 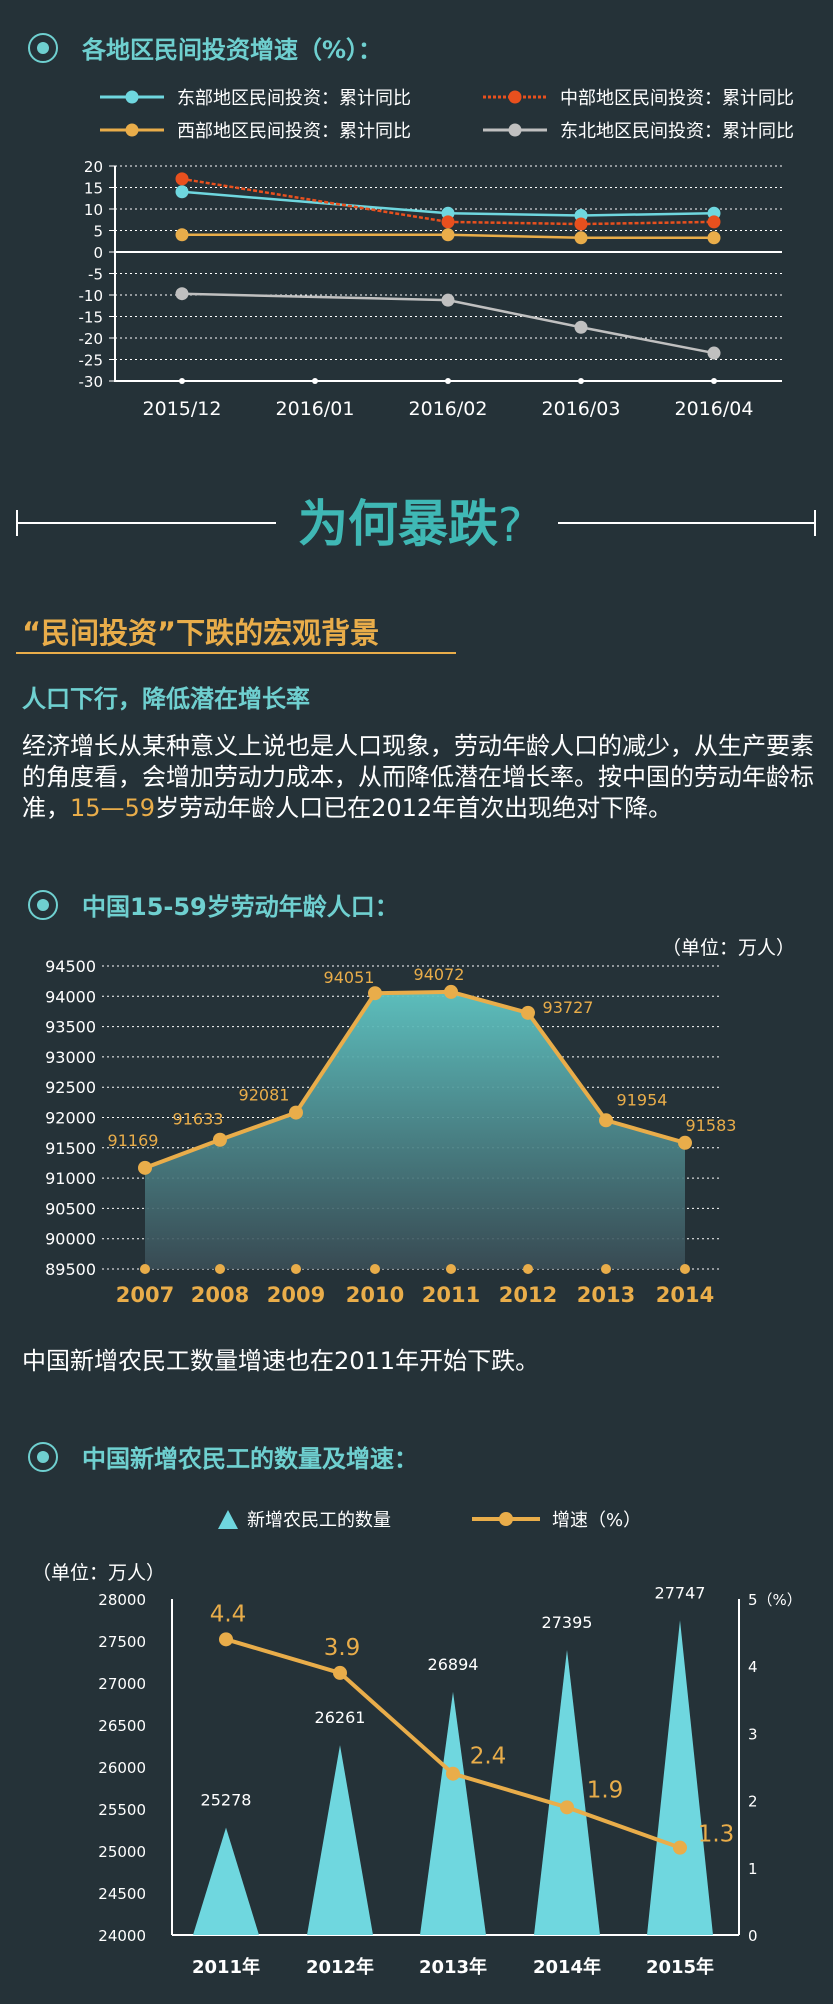 What do you see at coordinates (349, 977) in the screenshot?
I see `data-label: 94051` at bounding box center [349, 977].